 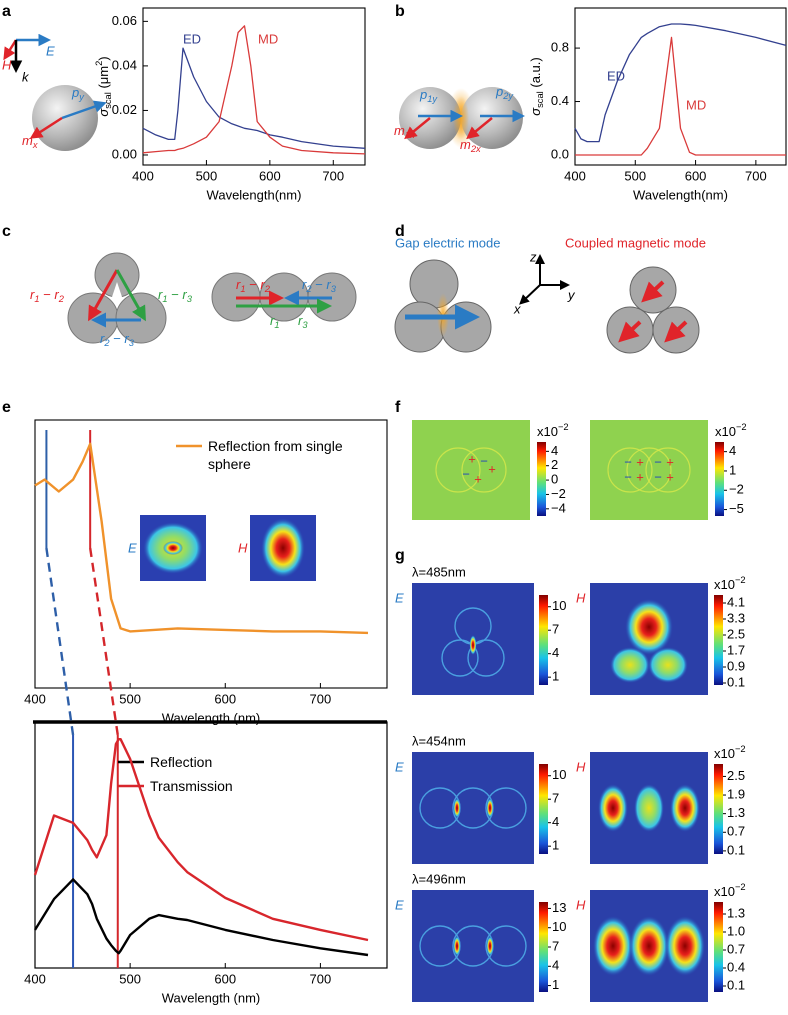 I want to click on panel-label: f, so click(x=398, y=407).